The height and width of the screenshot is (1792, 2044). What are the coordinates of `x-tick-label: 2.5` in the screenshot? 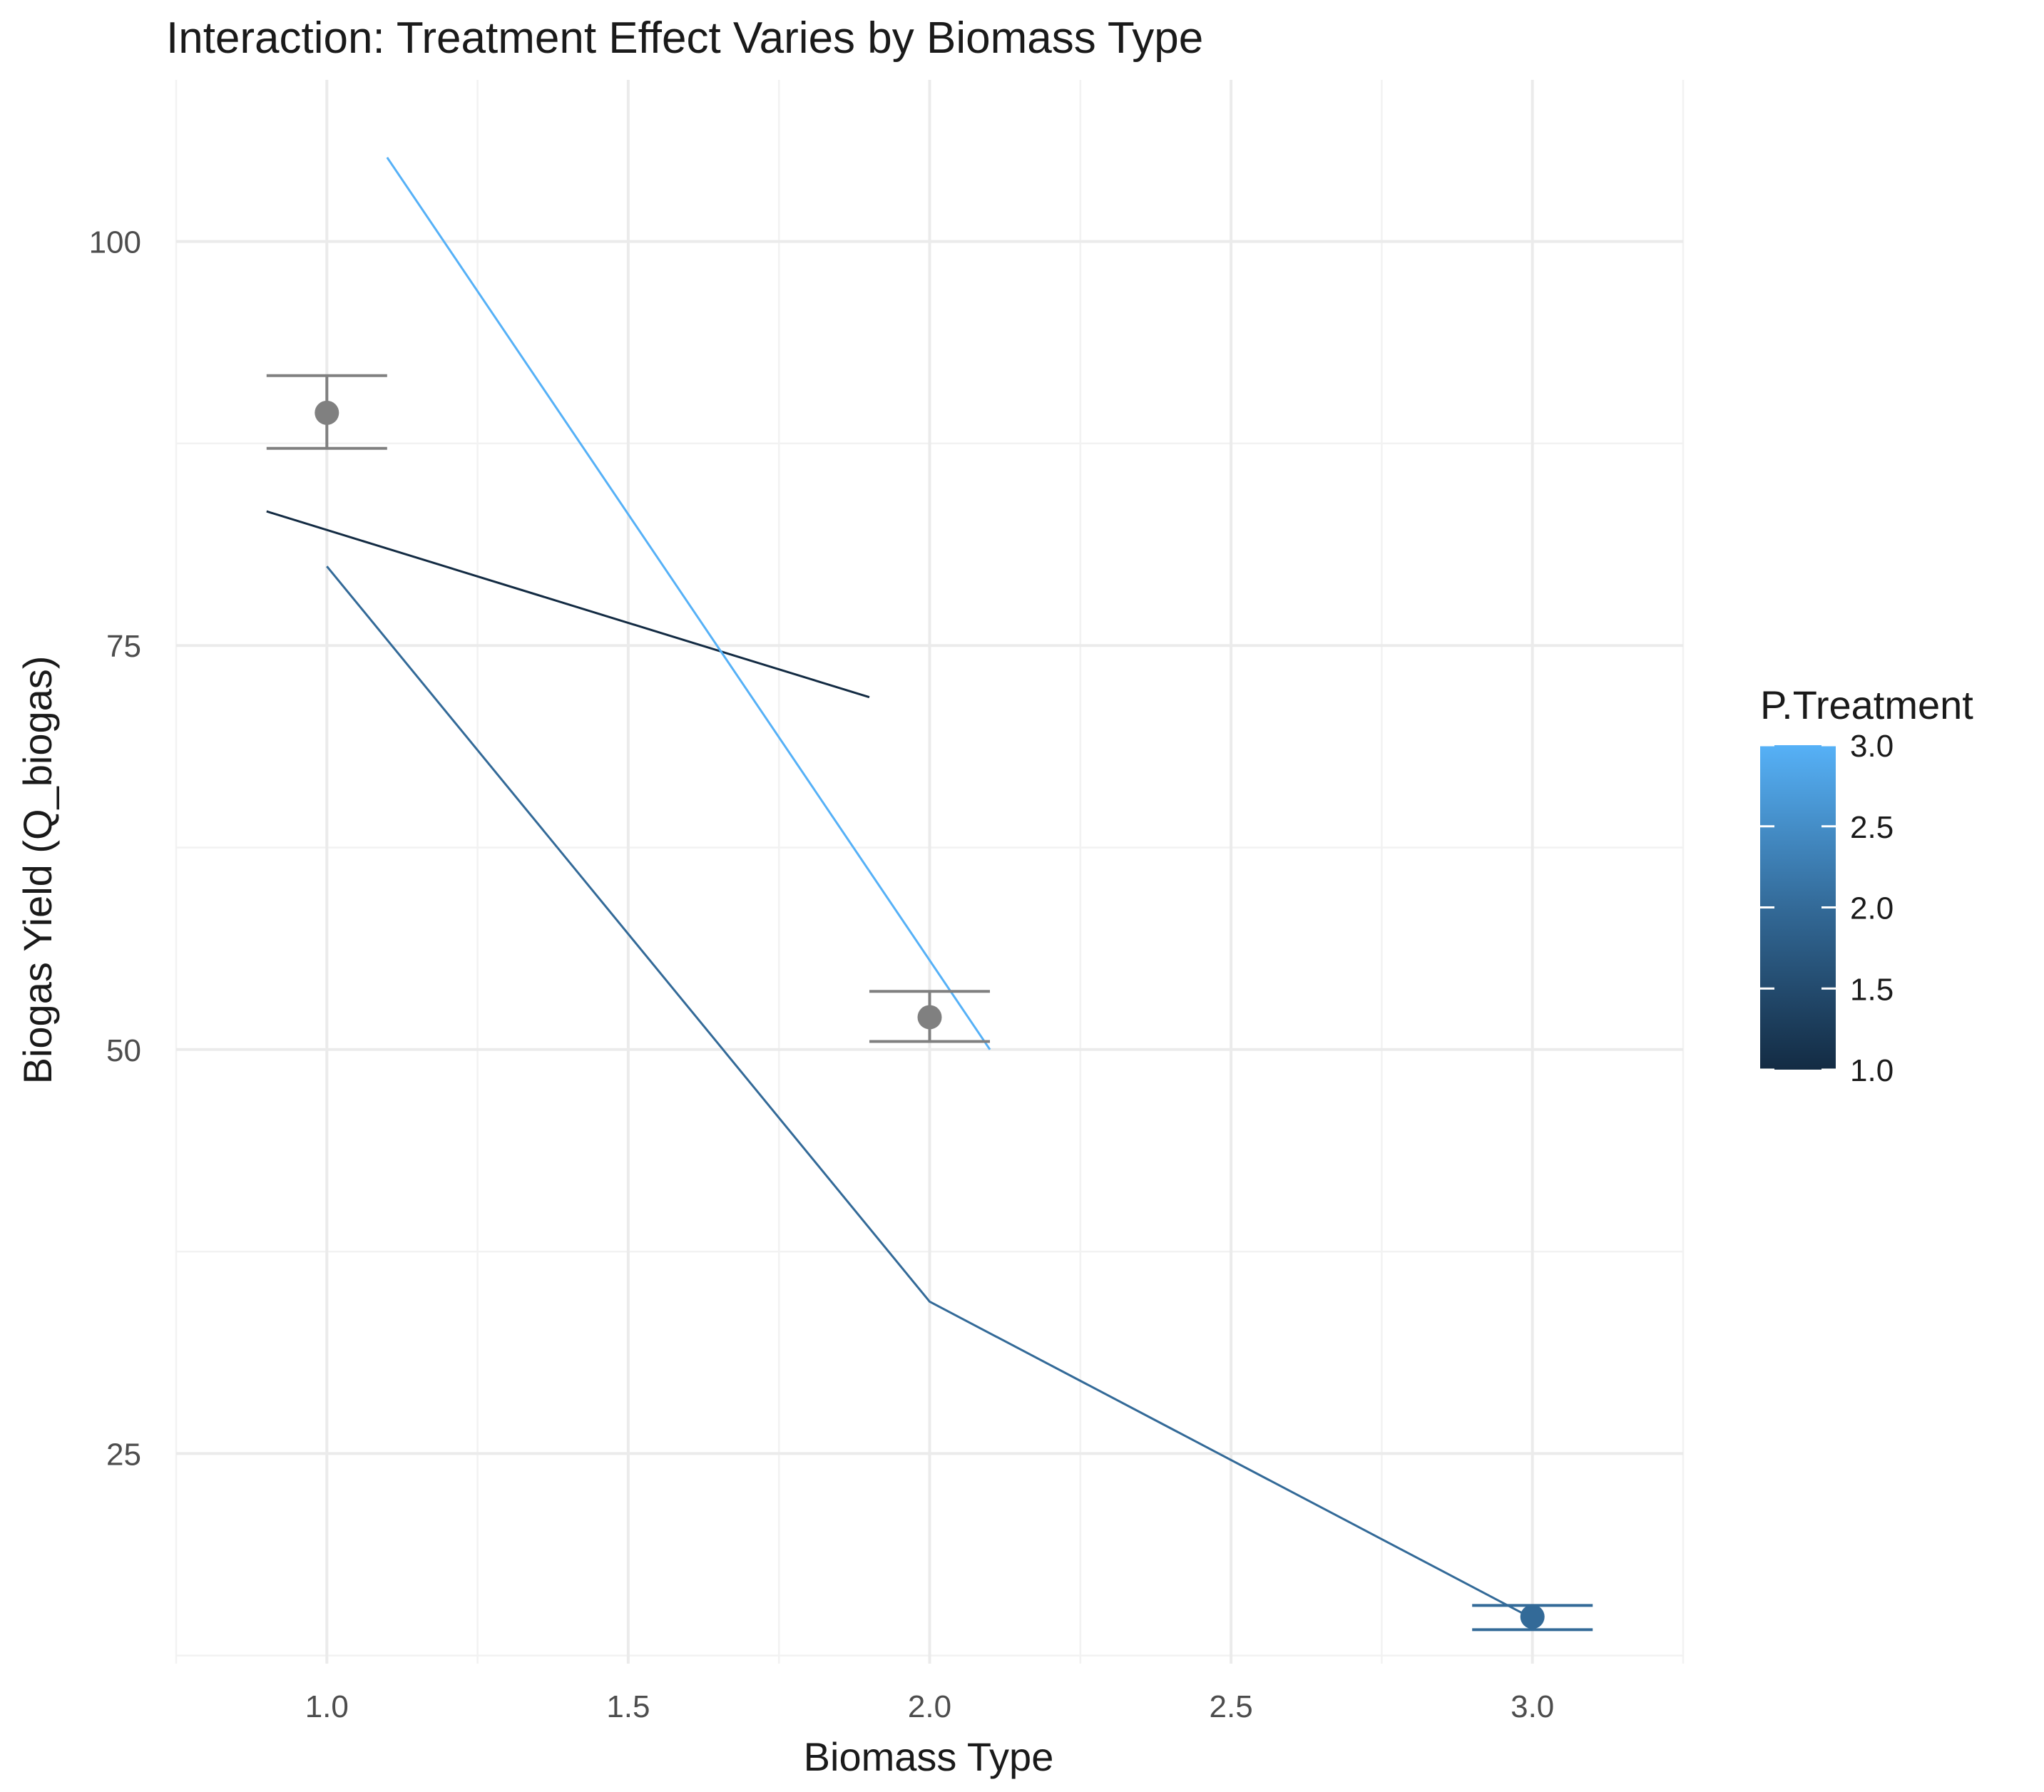 It's located at (1231, 1706).